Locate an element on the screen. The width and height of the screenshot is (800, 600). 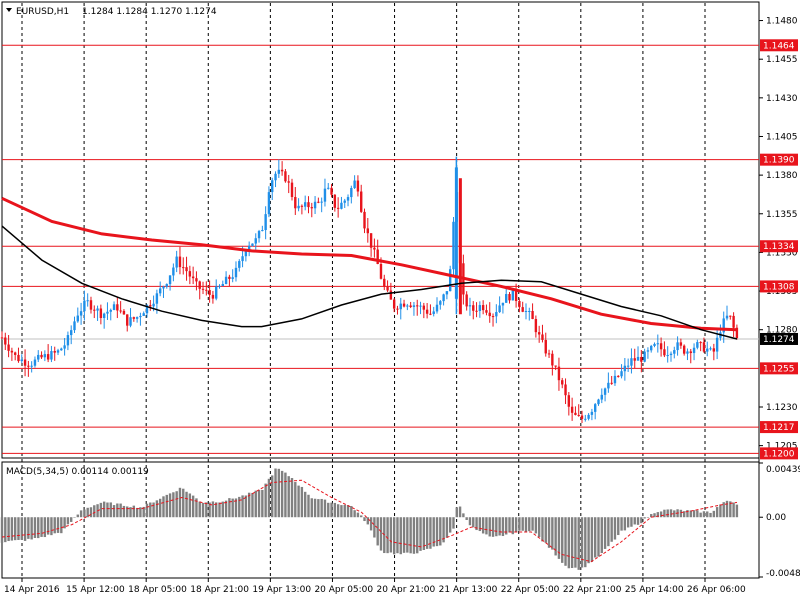
ohlc-readout: 1.1284 1.1284 1.1270 1.1274 is located at coordinates (149, 12).